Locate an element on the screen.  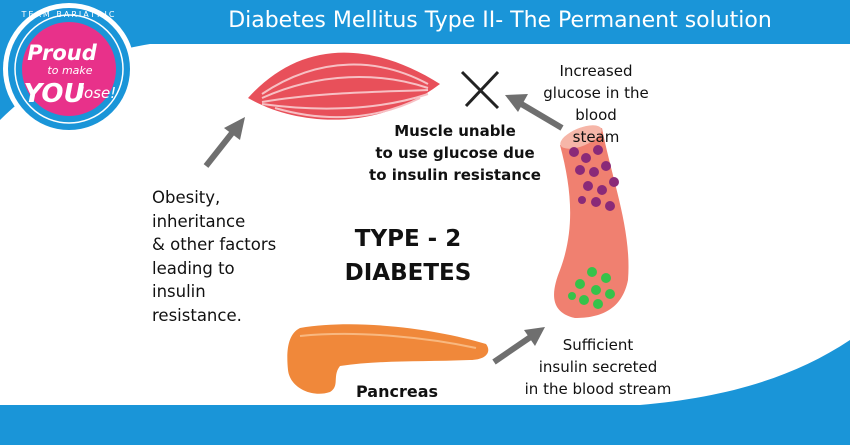
muscle-note-line: Muscle unable is located at coordinates (455, 131).